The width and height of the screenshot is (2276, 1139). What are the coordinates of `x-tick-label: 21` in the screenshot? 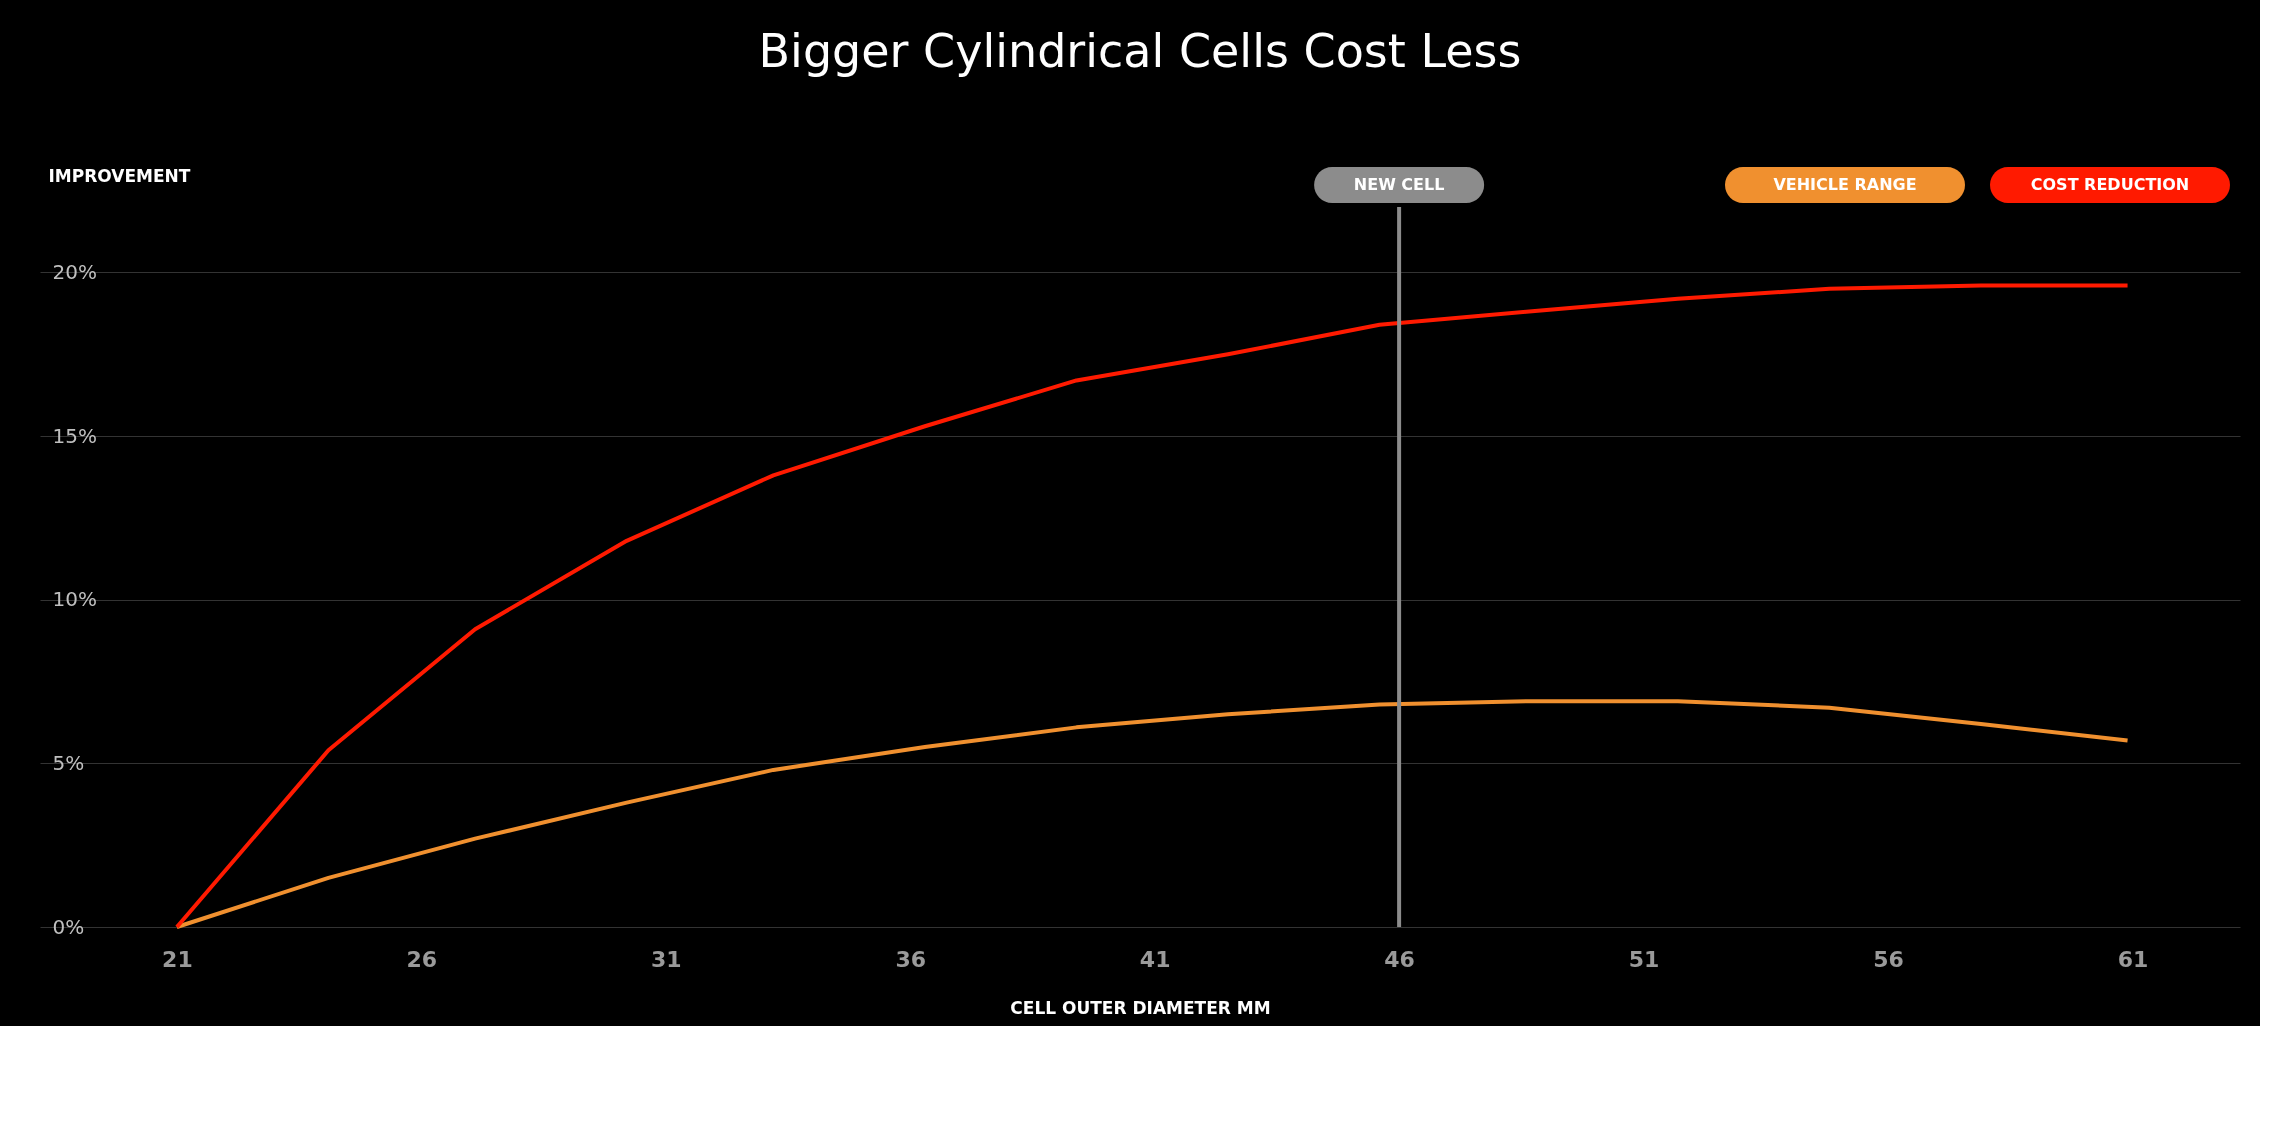 It's located at (177, 959).